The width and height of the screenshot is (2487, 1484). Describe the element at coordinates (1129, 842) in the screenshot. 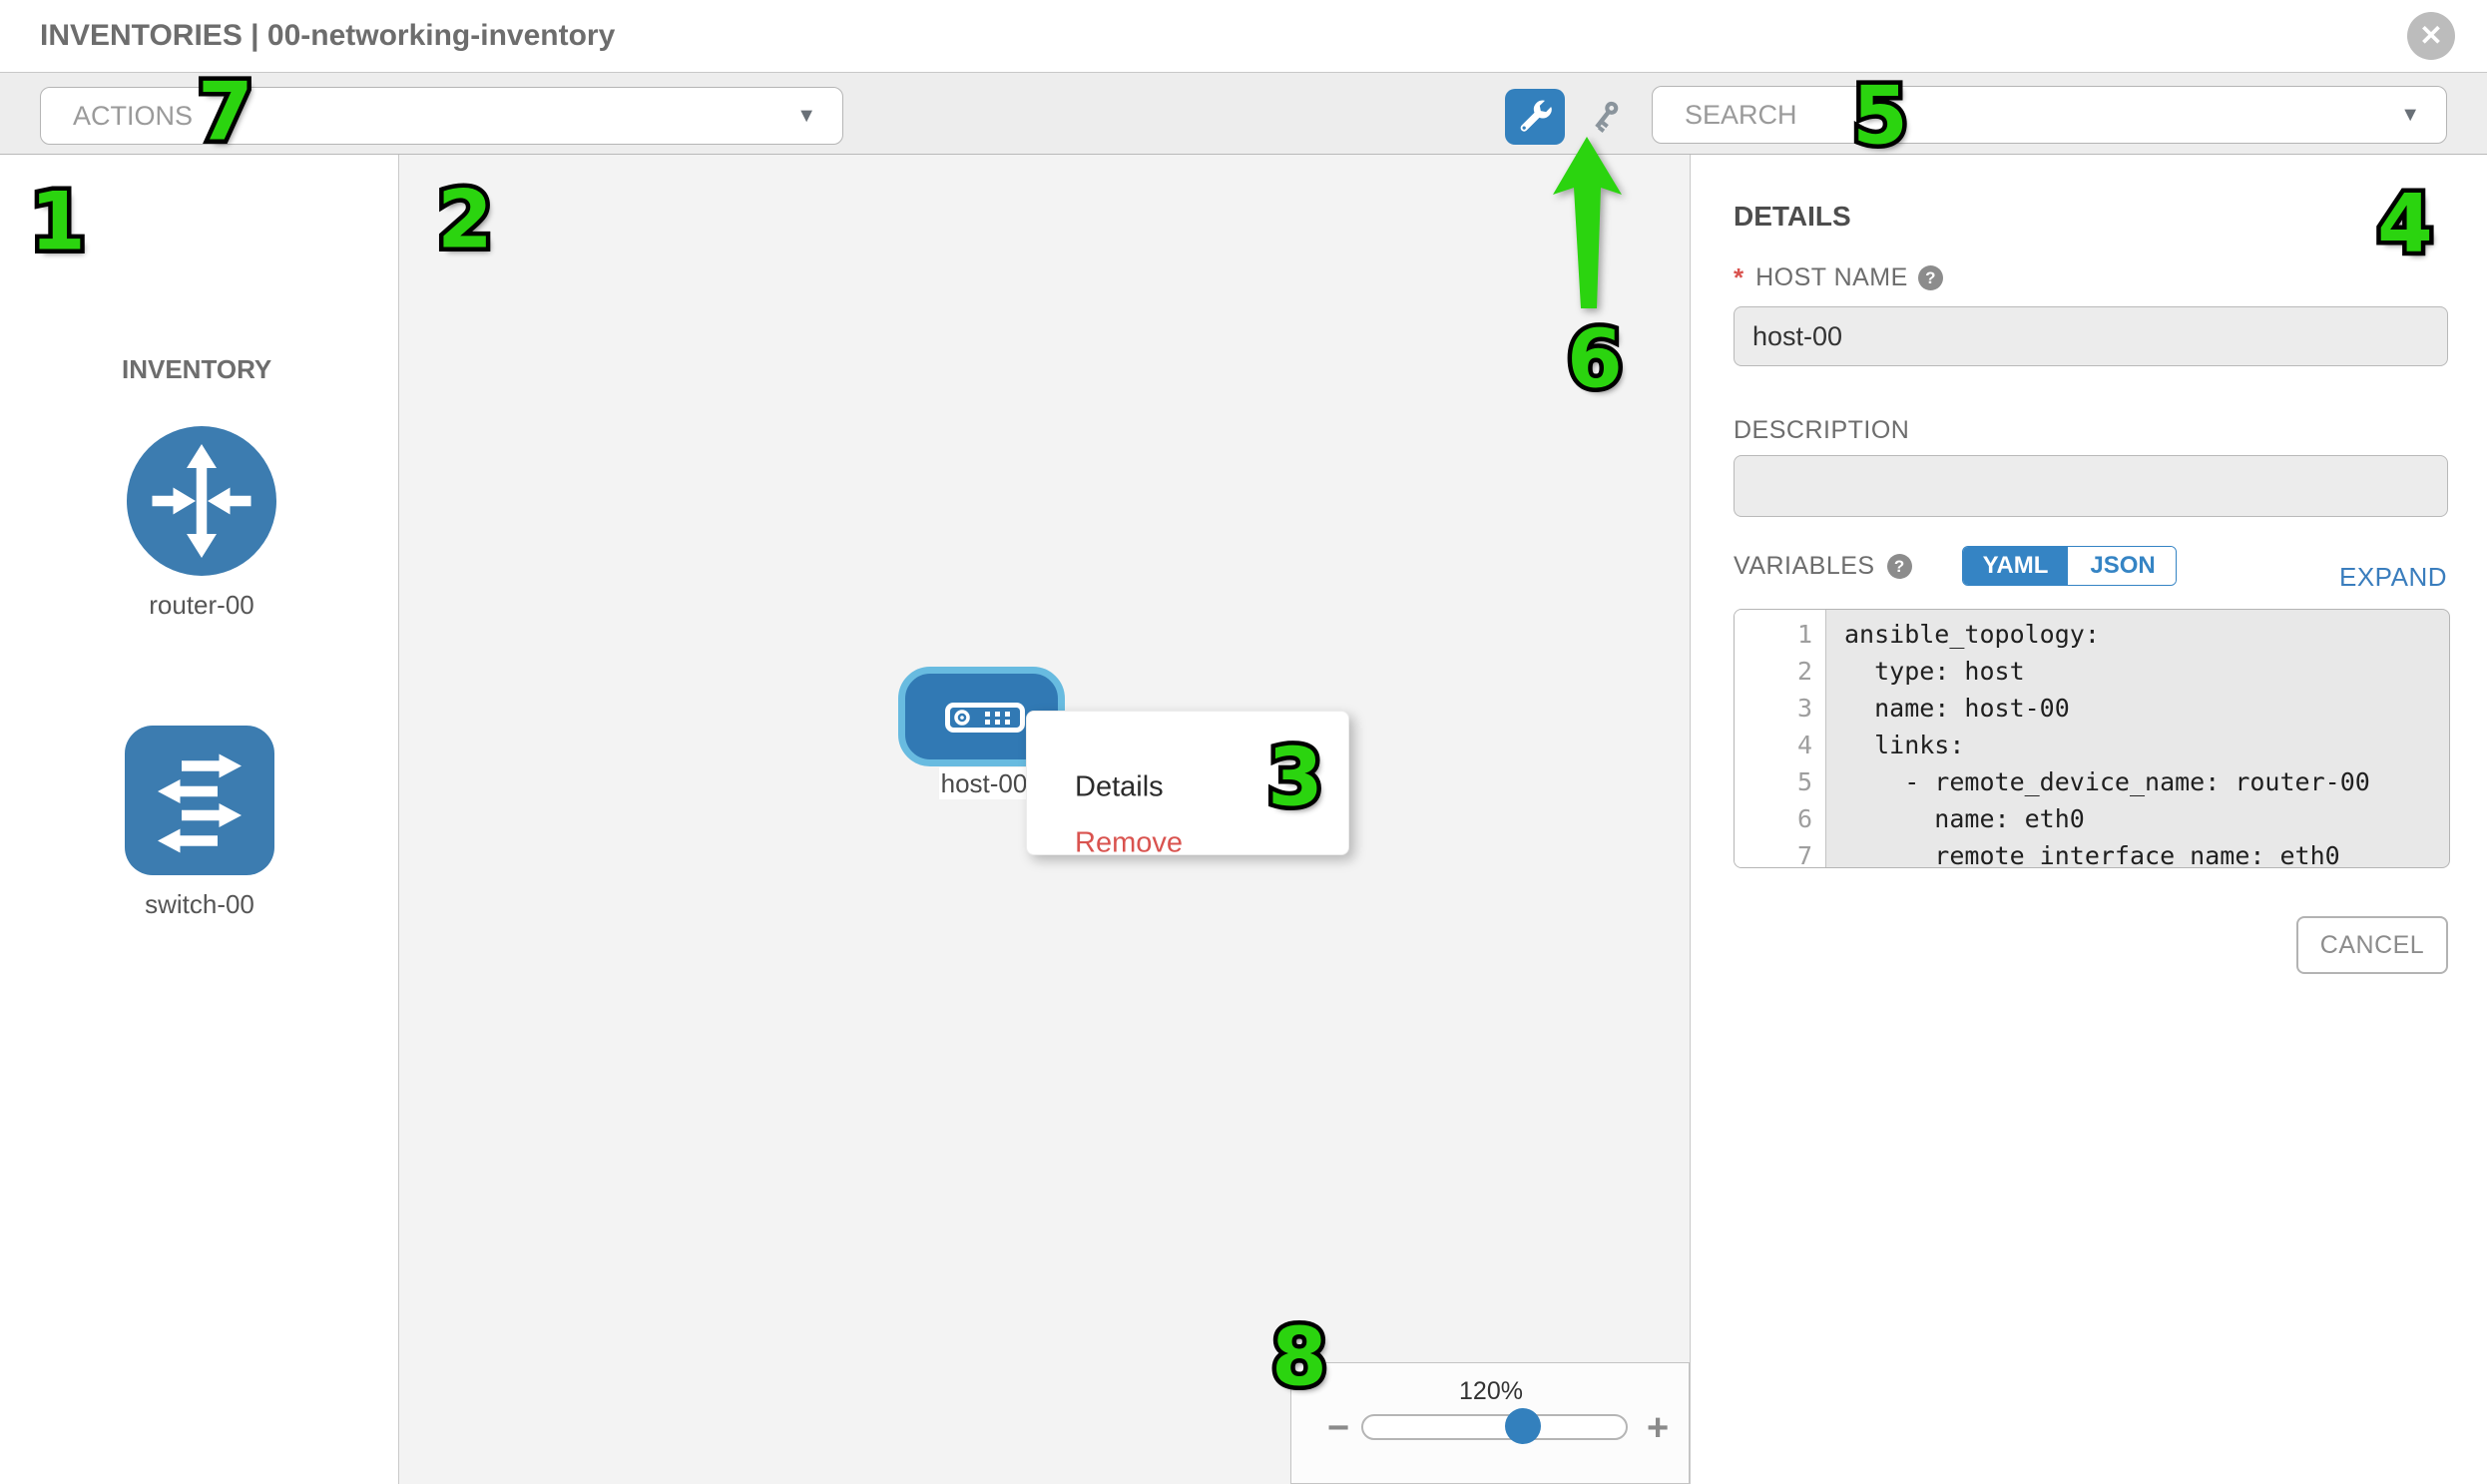

I see `menu-item-remove: Remove` at that location.